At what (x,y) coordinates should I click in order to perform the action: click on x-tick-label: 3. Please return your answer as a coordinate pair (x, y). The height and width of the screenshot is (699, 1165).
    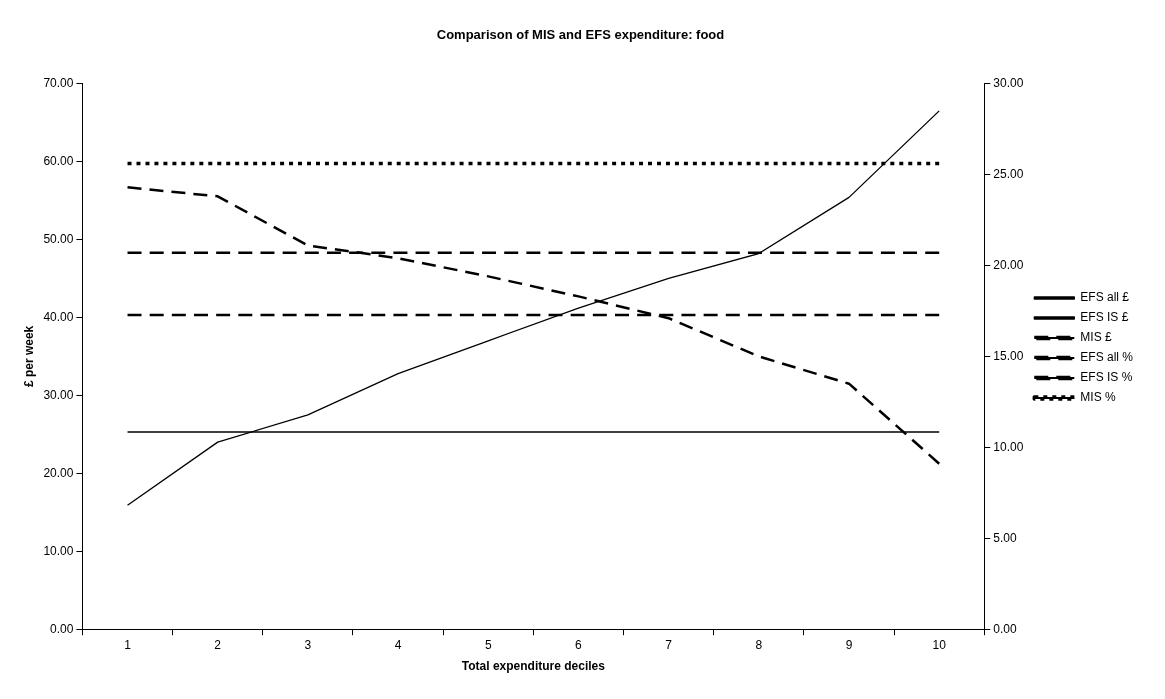
    Looking at the image, I should click on (308, 644).